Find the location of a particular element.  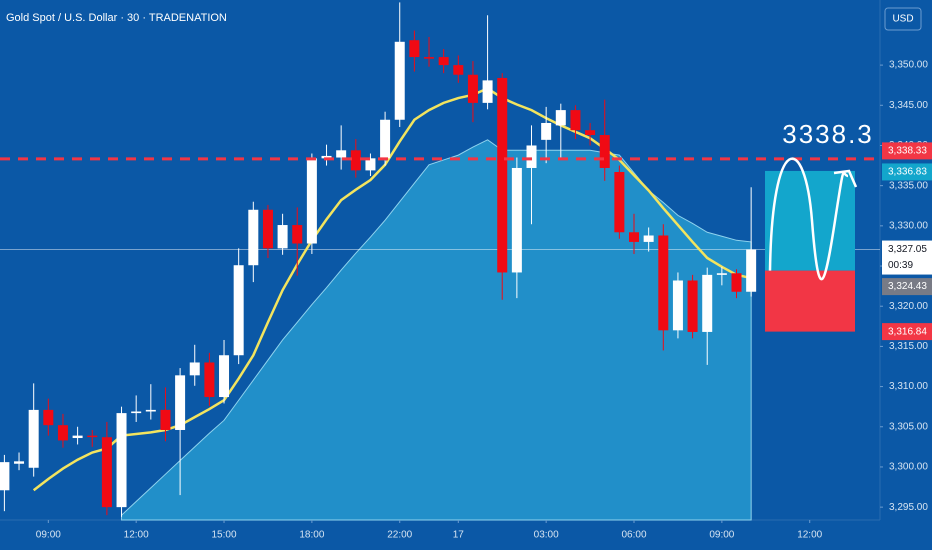

y-tick-label: 3,300.00 is located at coordinates (908, 467).